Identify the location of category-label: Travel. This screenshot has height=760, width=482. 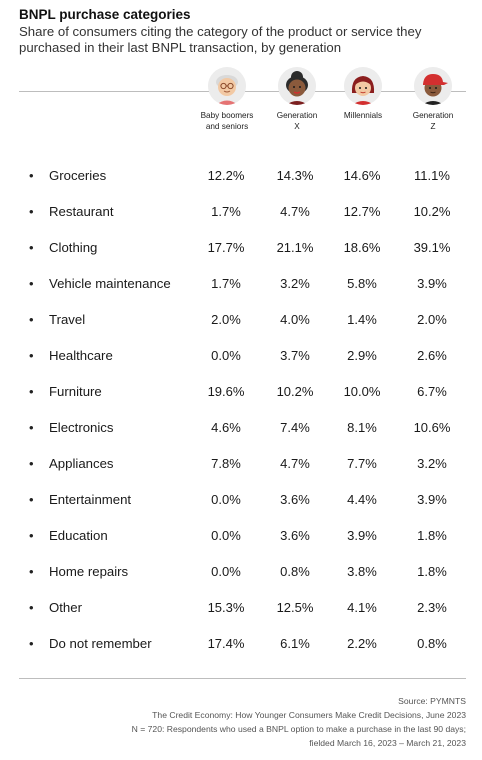
(67, 319).